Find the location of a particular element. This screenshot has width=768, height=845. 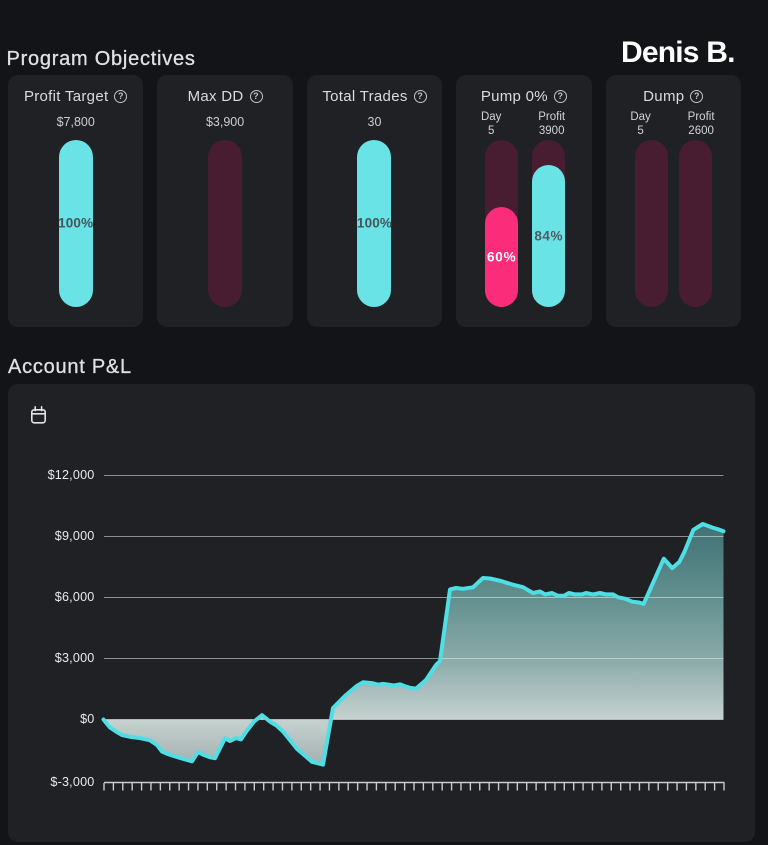

svg-text: $6,000 is located at coordinates (75, 597).